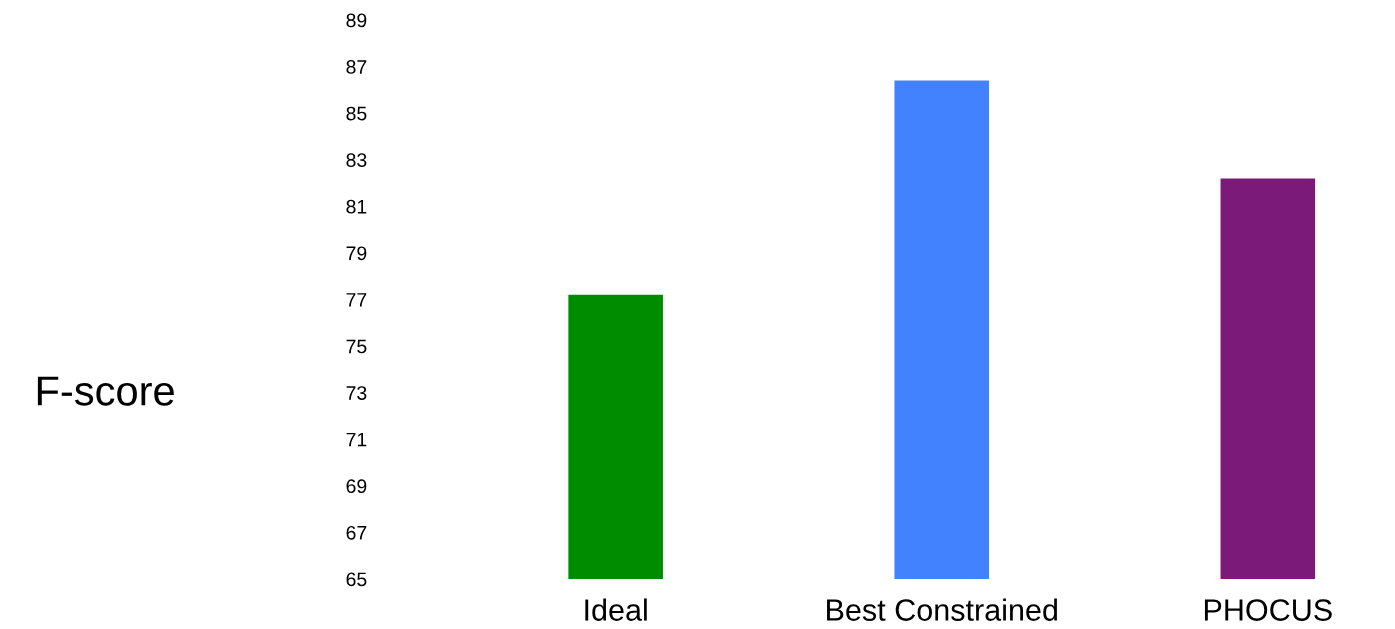 This screenshot has height=629, width=1395. Describe the element at coordinates (356, 532) in the screenshot. I see `y-tick-label: 67` at that location.